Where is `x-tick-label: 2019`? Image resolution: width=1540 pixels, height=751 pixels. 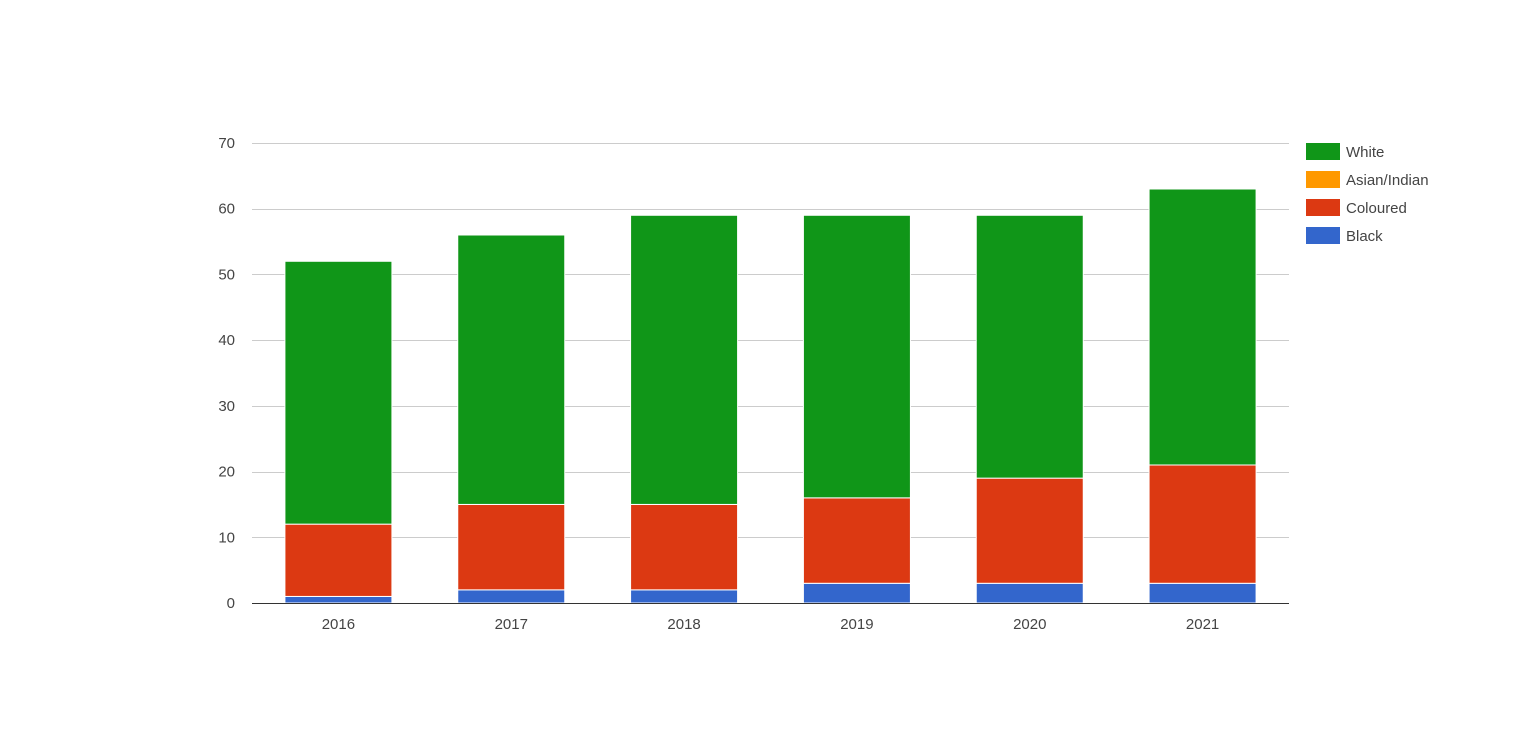 x-tick-label: 2019 is located at coordinates (856, 624).